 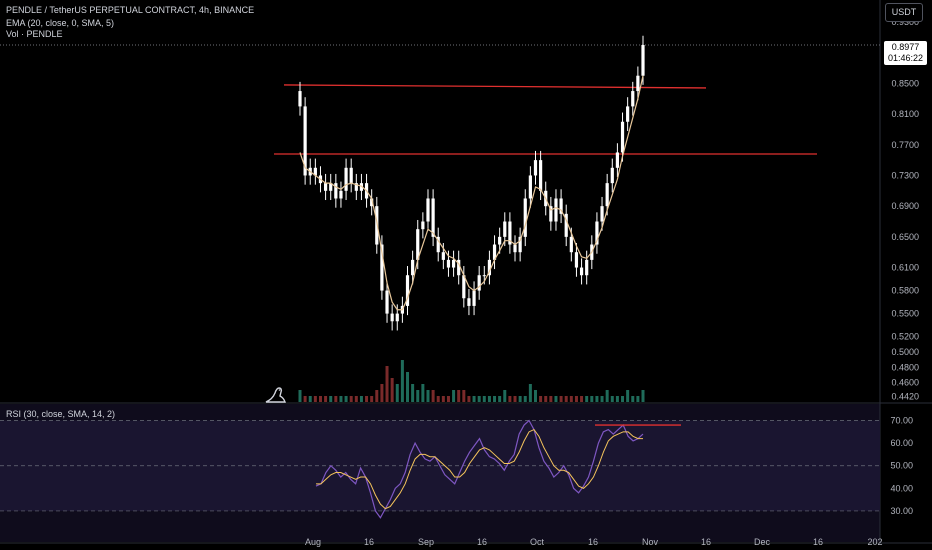 I want to click on time-tick-label: Aug, so click(x=313, y=542).